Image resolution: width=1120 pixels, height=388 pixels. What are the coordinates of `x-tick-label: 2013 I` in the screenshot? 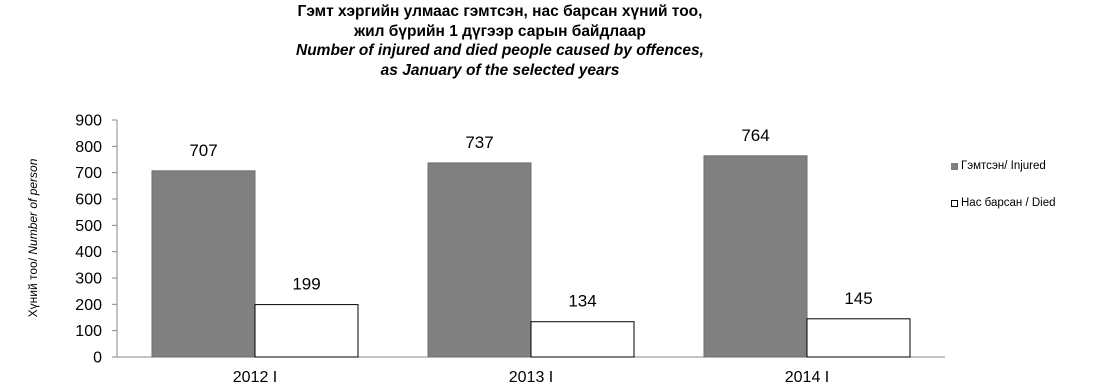 It's located at (531, 377).